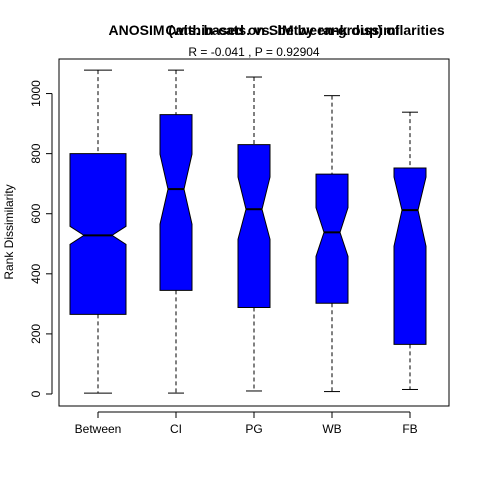 Image resolution: width=480 pixels, height=480 pixels. What do you see at coordinates (36, 334) in the screenshot?
I see `y-tick-label: 200` at bounding box center [36, 334].